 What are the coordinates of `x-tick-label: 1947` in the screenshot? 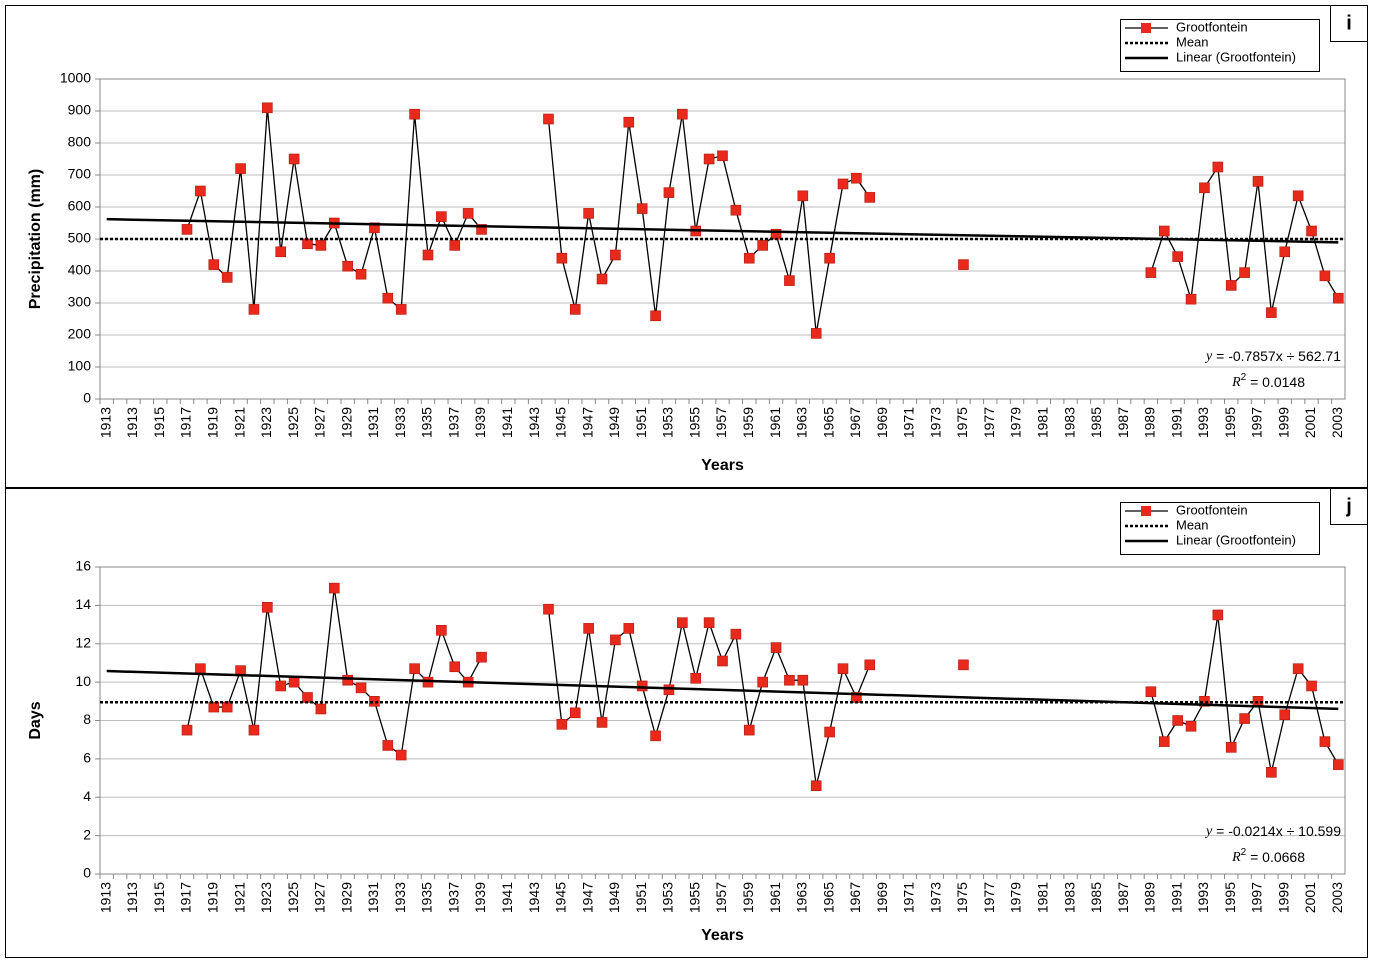 It's located at (587, 422).